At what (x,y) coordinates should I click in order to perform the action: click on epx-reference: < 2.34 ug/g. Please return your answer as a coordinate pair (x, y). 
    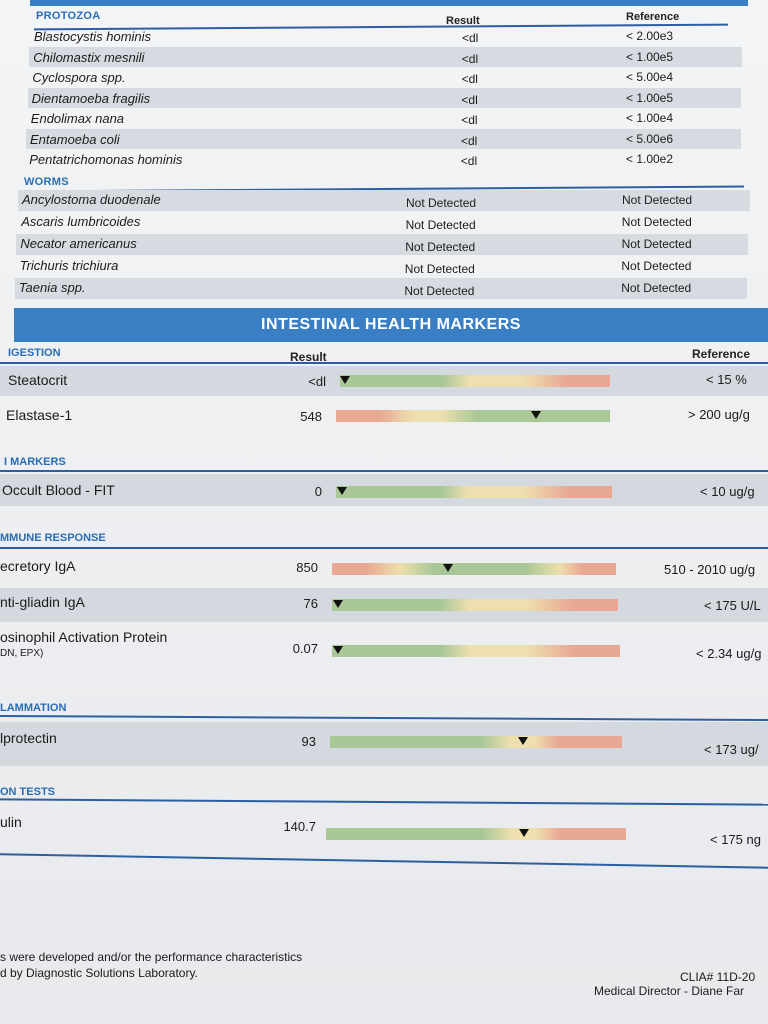
    Looking at the image, I should click on (729, 653).